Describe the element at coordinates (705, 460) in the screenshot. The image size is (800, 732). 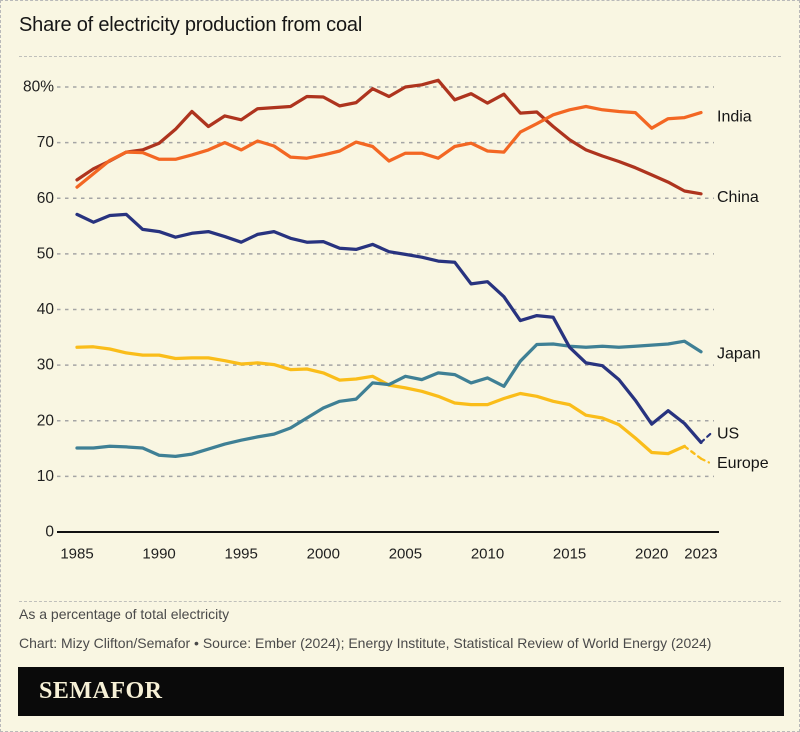
I see `series-leader-europe` at that location.